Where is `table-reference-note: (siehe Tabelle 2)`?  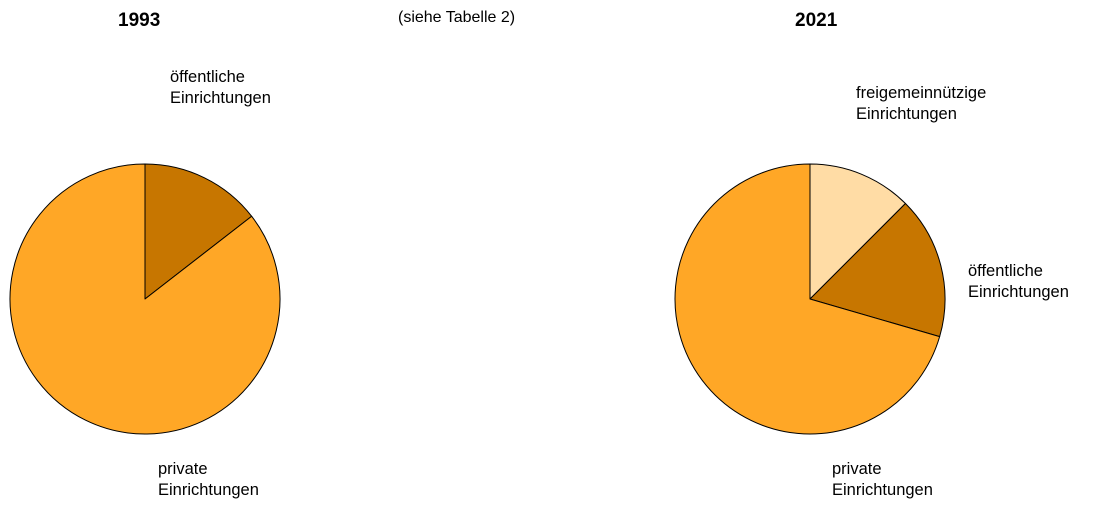
table-reference-note: (siehe Tabelle 2) is located at coordinates (457, 17).